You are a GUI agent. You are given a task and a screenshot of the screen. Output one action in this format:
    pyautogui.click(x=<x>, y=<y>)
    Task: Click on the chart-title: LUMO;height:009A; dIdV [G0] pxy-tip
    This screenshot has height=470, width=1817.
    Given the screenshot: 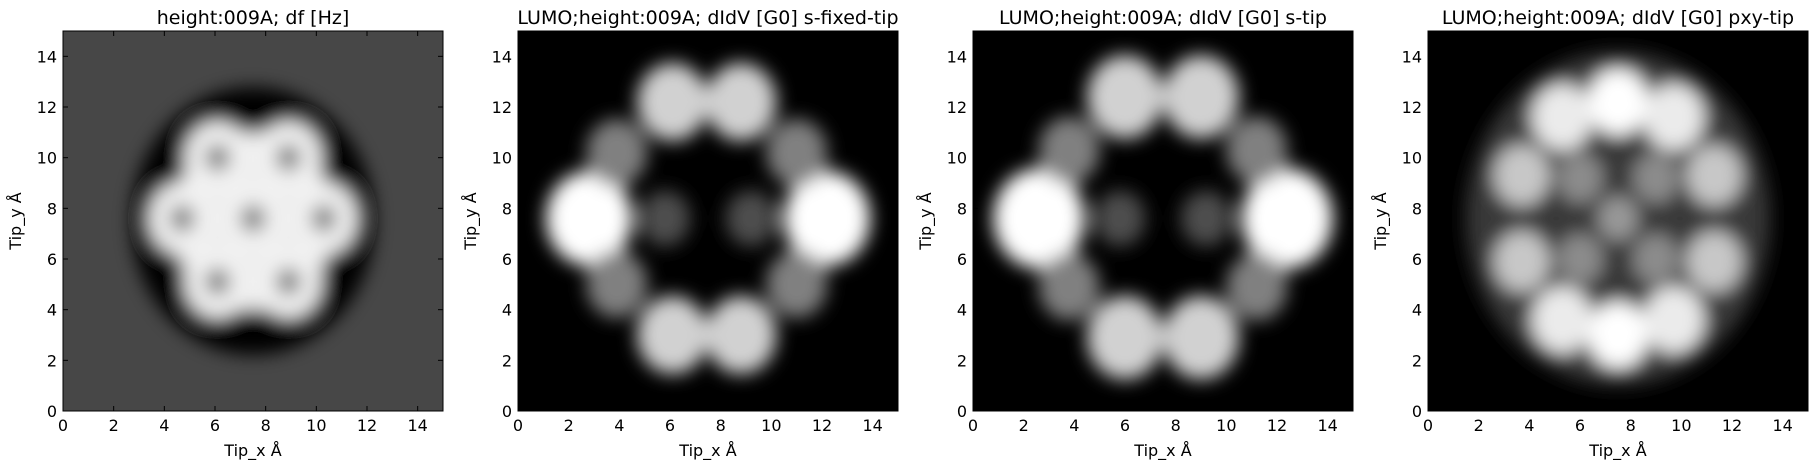 What is the action you would take?
    pyautogui.click(x=1618, y=18)
    